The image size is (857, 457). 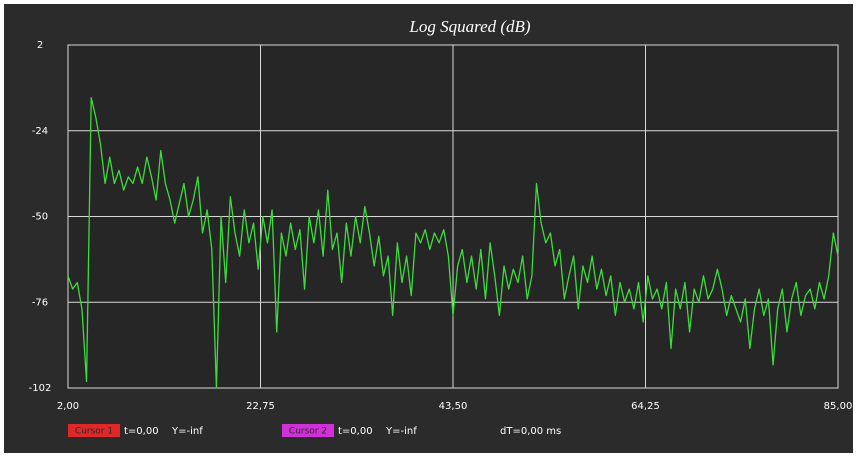 I want to click on x-tick-label: 22,75, so click(x=260, y=406).